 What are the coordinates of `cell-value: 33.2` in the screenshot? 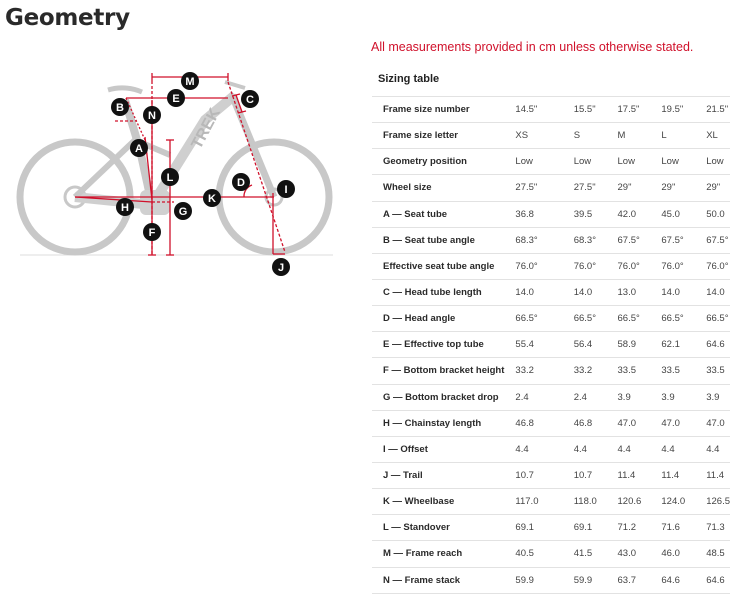 It's located at (539, 371).